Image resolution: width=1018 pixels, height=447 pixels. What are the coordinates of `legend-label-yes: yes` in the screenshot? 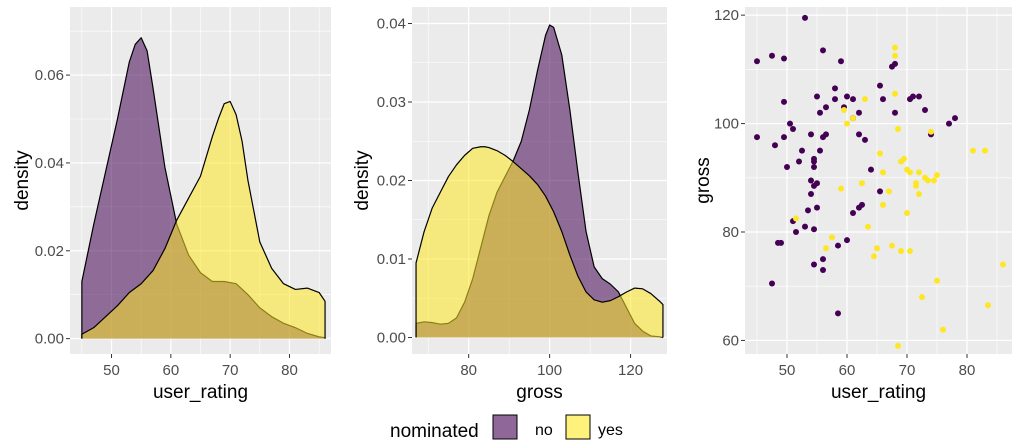 It's located at (610, 430).